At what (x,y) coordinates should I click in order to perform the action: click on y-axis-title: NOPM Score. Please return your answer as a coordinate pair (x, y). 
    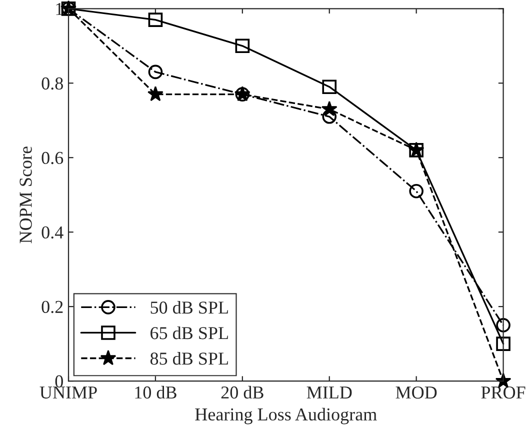
    Looking at the image, I should click on (26, 195).